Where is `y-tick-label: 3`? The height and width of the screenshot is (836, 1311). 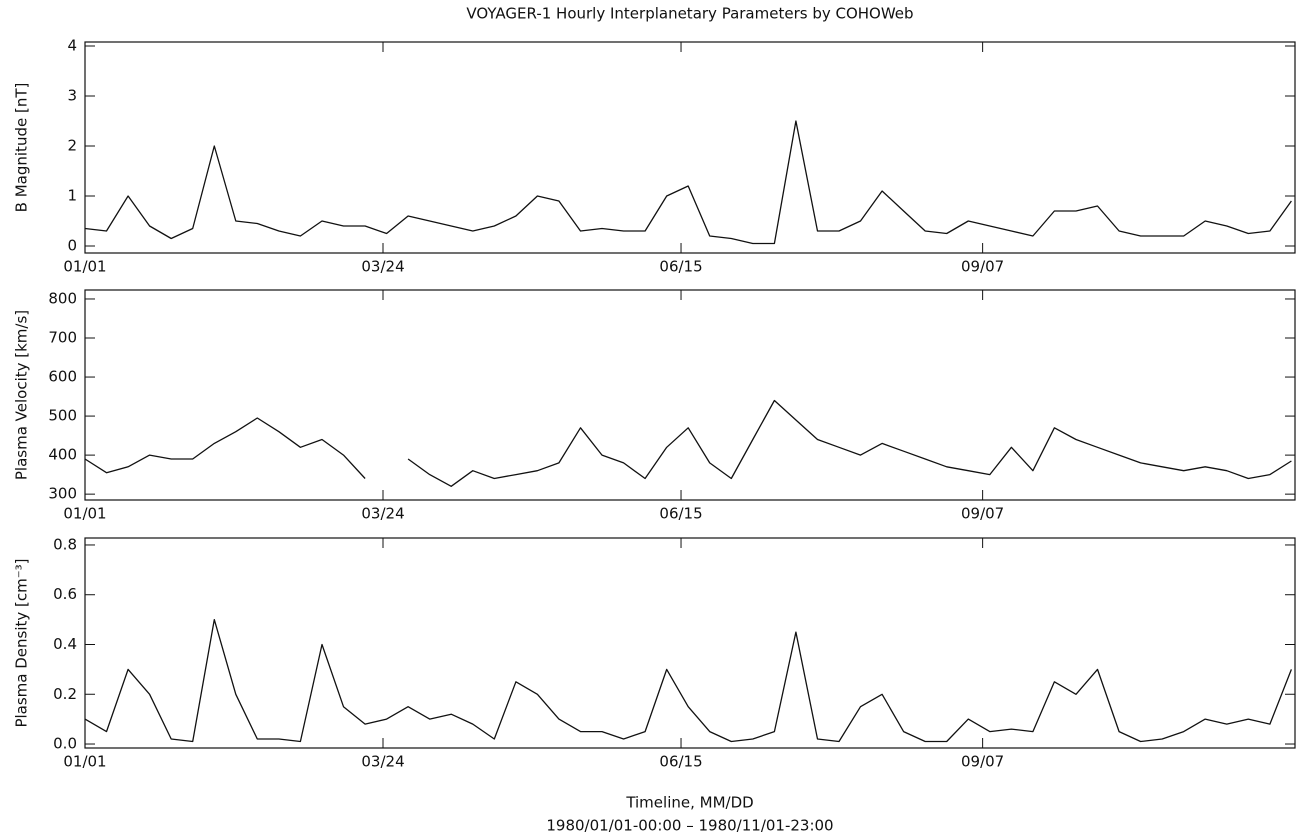
y-tick-label: 3 is located at coordinates (72, 96).